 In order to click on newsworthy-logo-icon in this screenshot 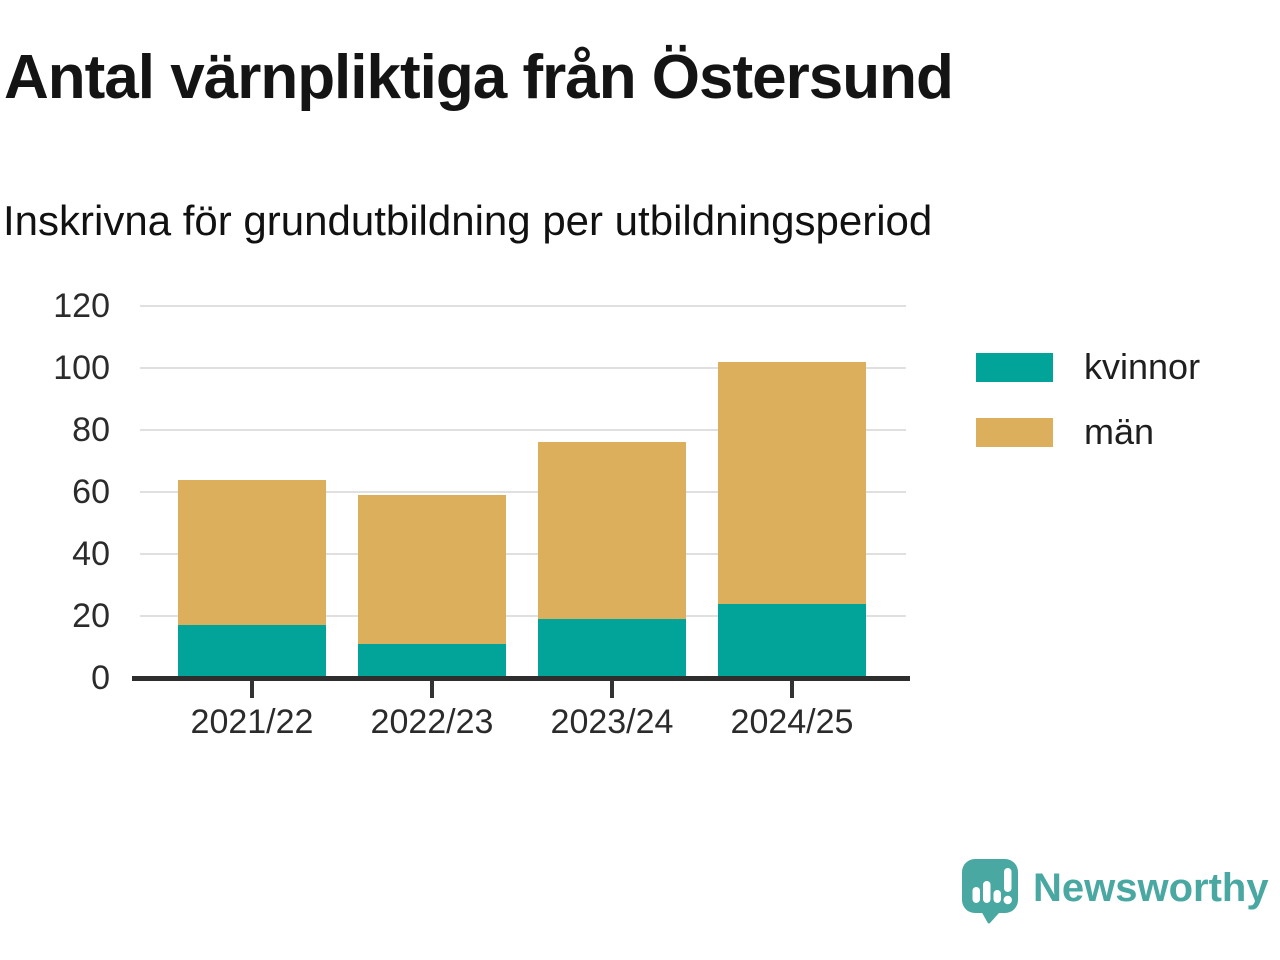, I will do `click(990, 891)`.